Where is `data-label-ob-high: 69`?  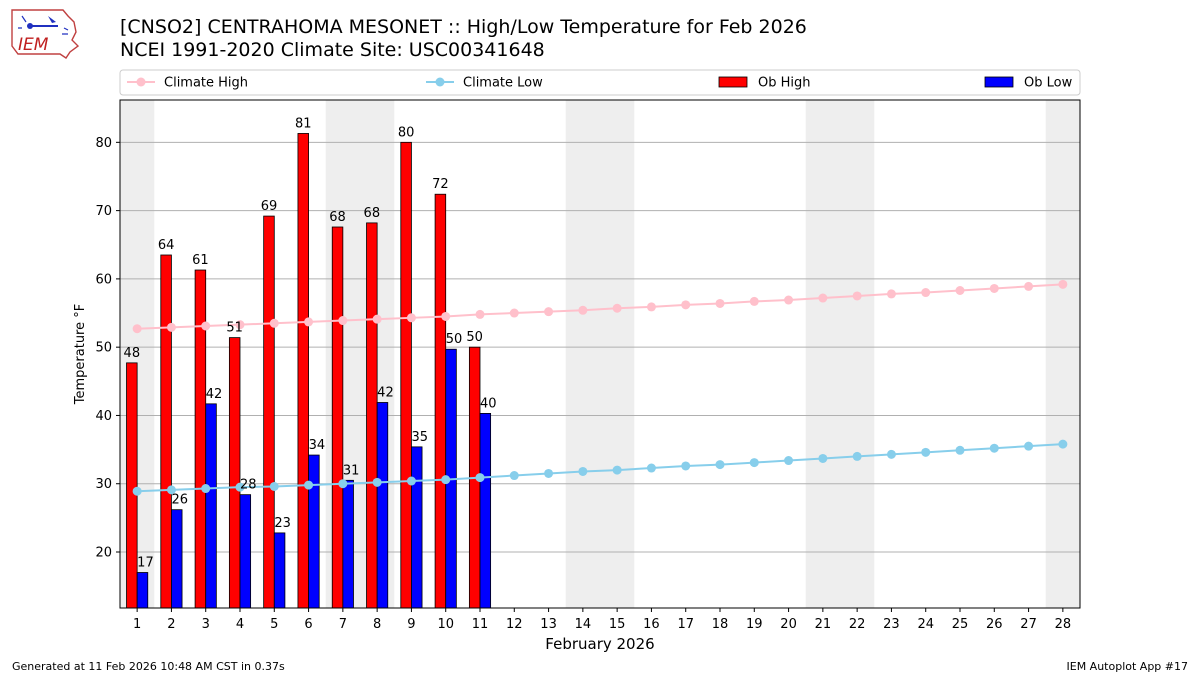
data-label-ob-high: 69 is located at coordinates (269, 206).